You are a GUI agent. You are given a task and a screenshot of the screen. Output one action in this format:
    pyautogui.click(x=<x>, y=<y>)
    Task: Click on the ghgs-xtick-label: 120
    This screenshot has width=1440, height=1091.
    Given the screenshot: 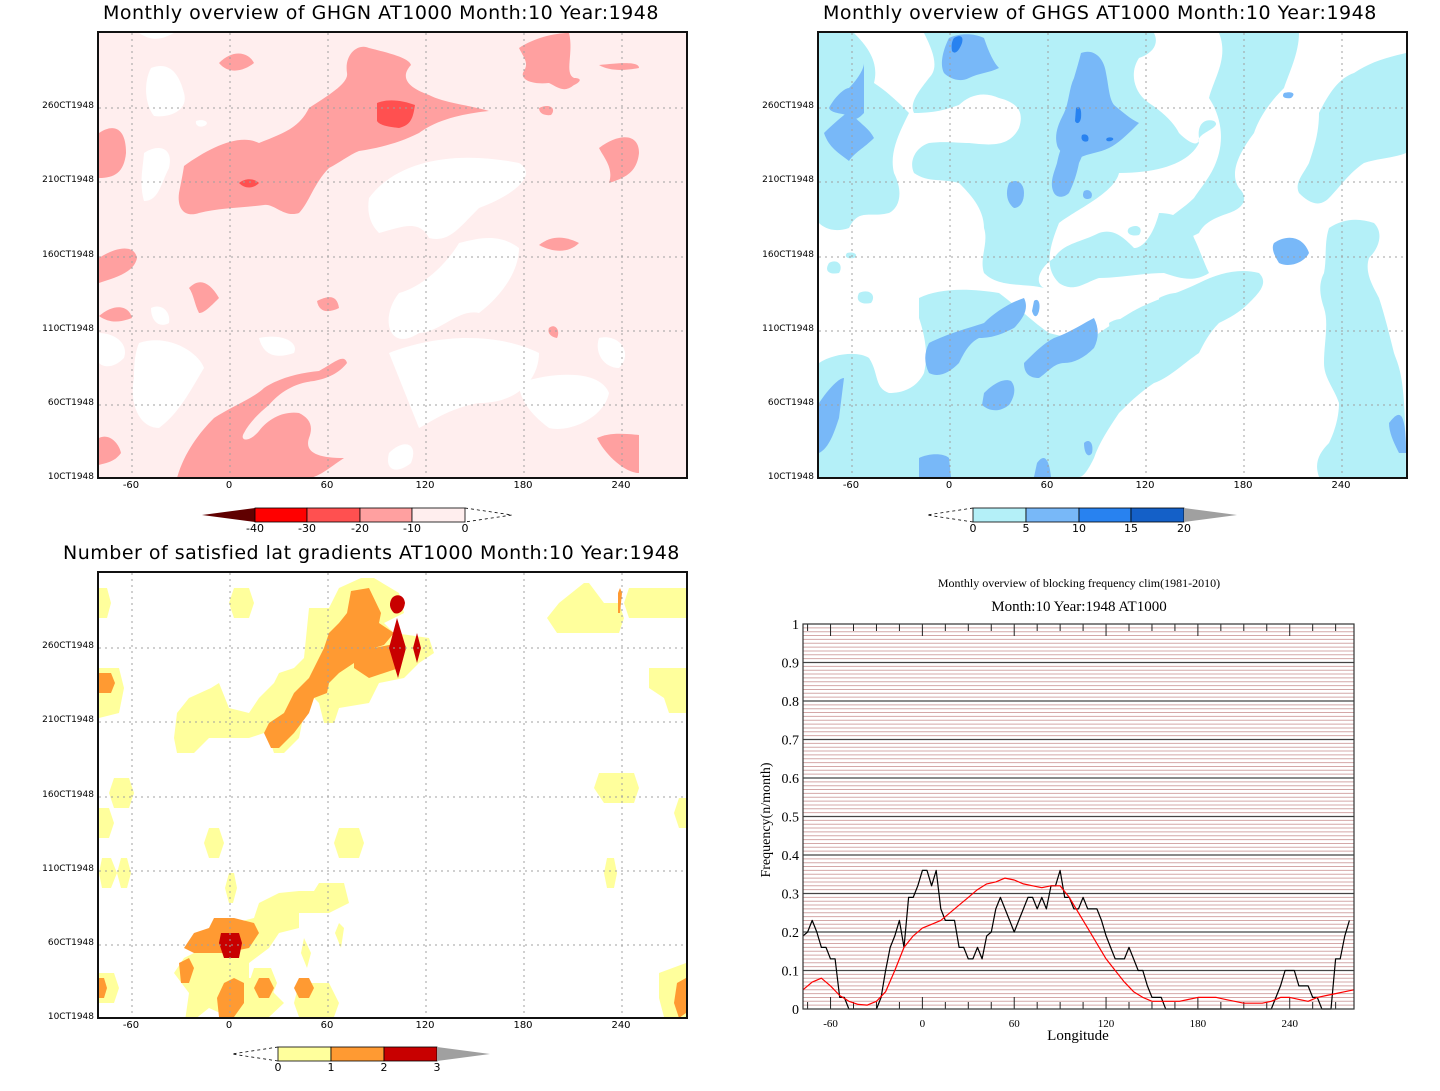 What is the action you would take?
    pyautogui.click(x=1145, y=485)
    